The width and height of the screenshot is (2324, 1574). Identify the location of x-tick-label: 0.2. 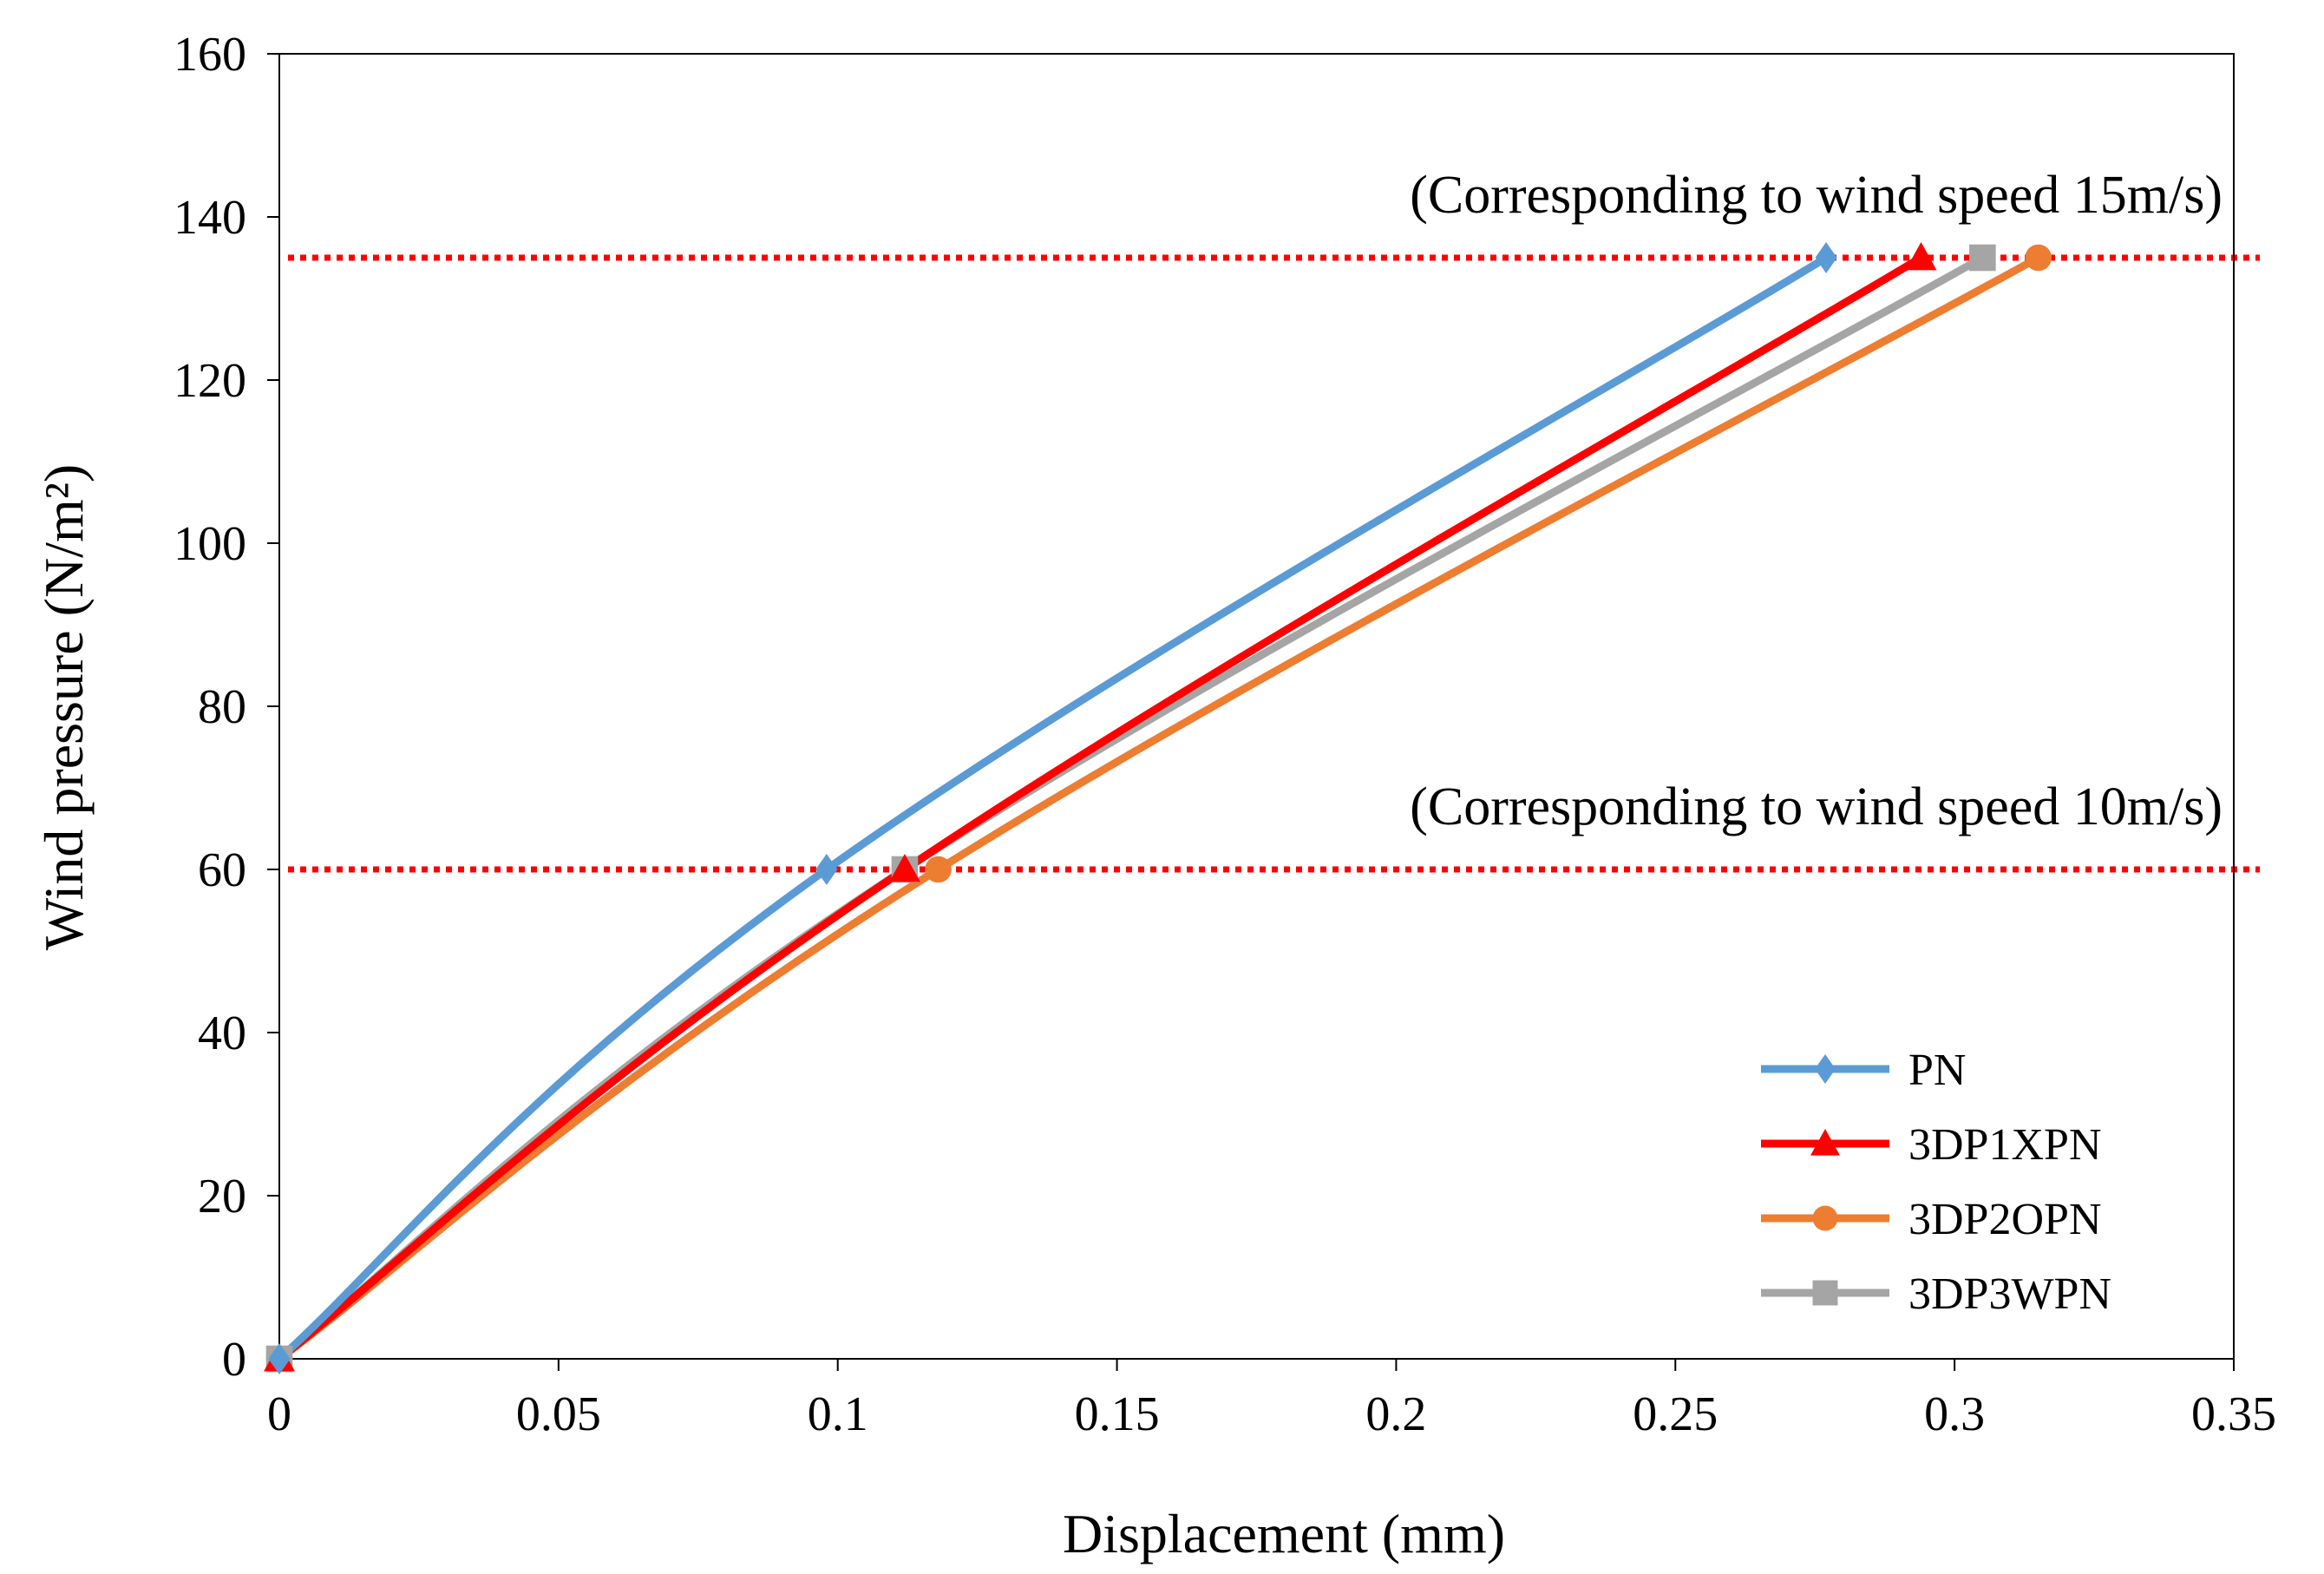
(1396, 1414).